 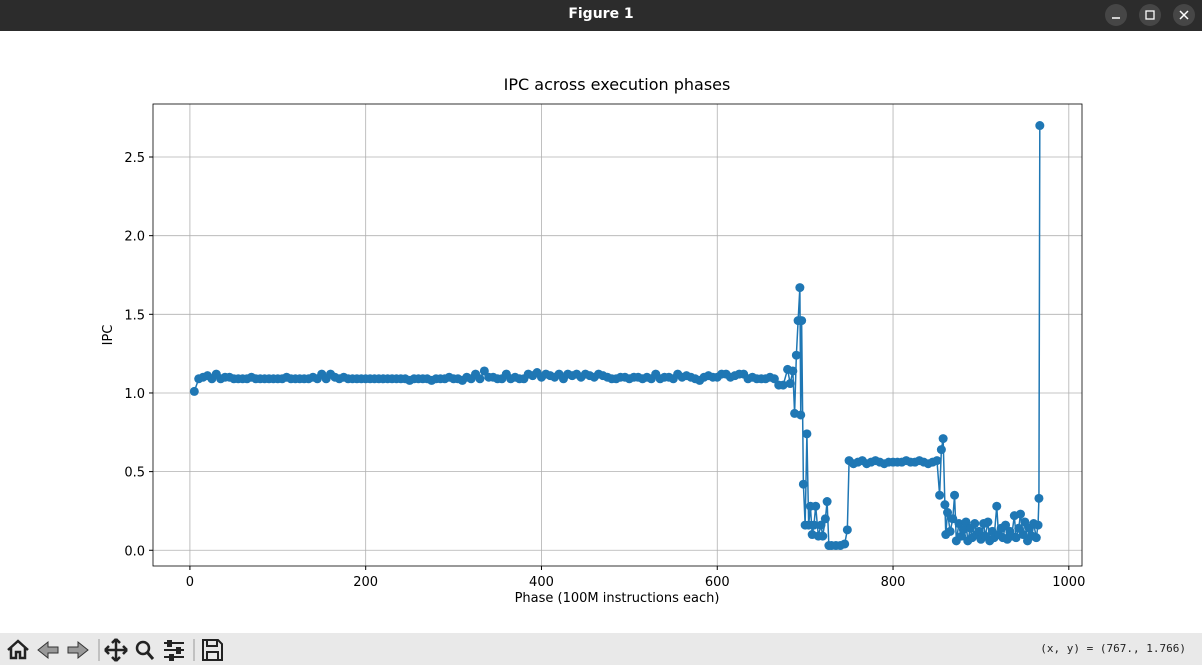 What do you see at coordinates (174, 650) in the screenshot?
I see `configure-button` at bounding box center [174, 650].